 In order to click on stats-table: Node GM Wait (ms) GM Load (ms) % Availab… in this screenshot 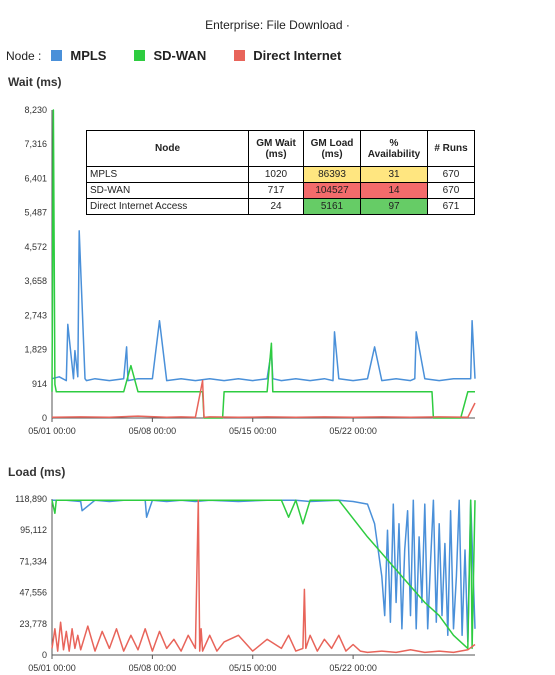, I will do `click(280, 172)`.